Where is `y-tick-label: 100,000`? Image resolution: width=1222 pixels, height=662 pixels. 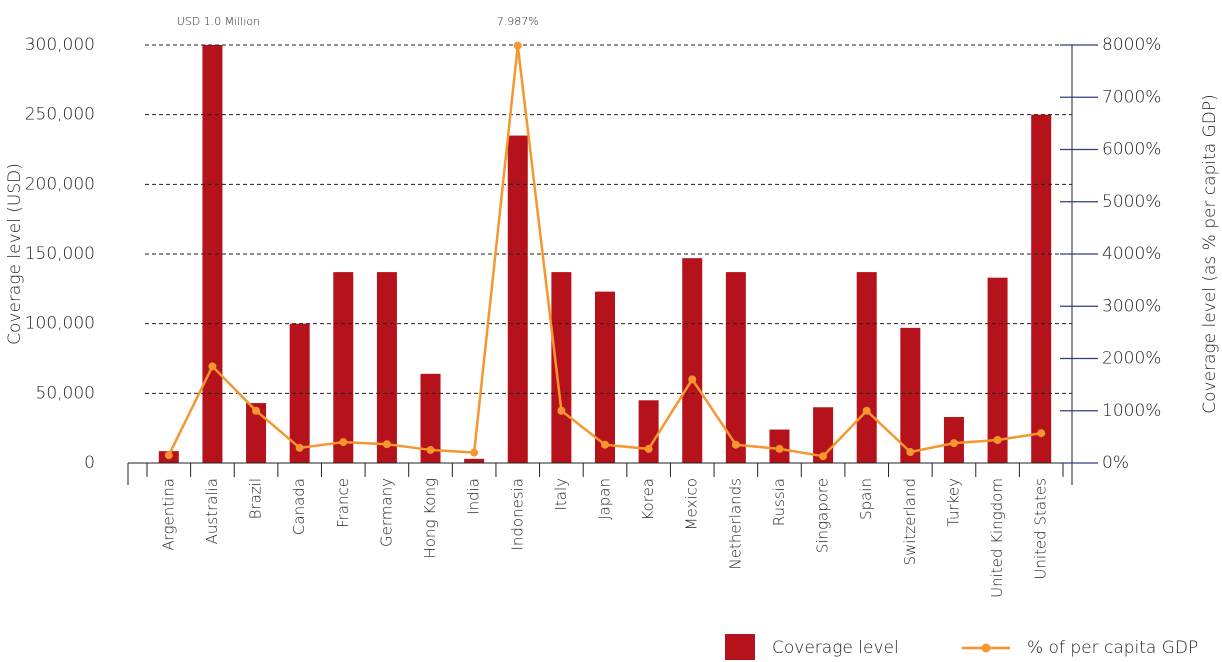 y-tick-label: 100,000 is located at coordinates (60, 324).